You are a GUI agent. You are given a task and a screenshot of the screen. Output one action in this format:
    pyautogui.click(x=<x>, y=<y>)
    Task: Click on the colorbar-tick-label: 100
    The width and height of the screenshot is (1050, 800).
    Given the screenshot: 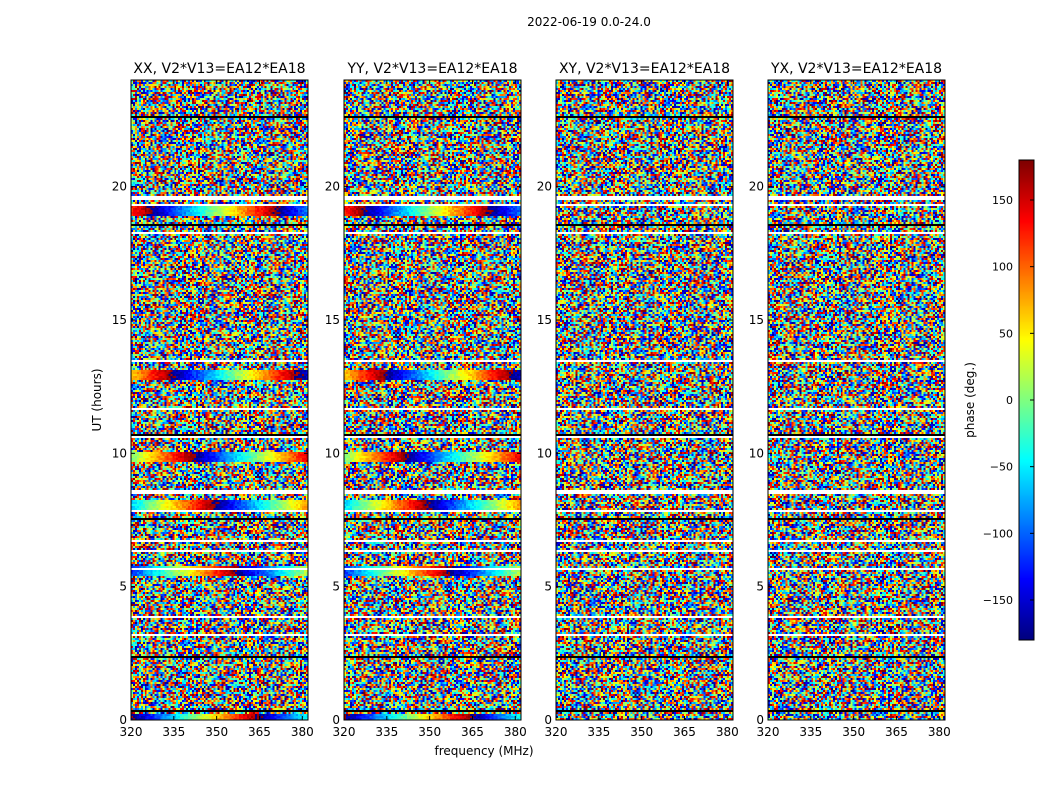 What is the action you would take?
    pyautogui.click(x=1002, y=267)
    